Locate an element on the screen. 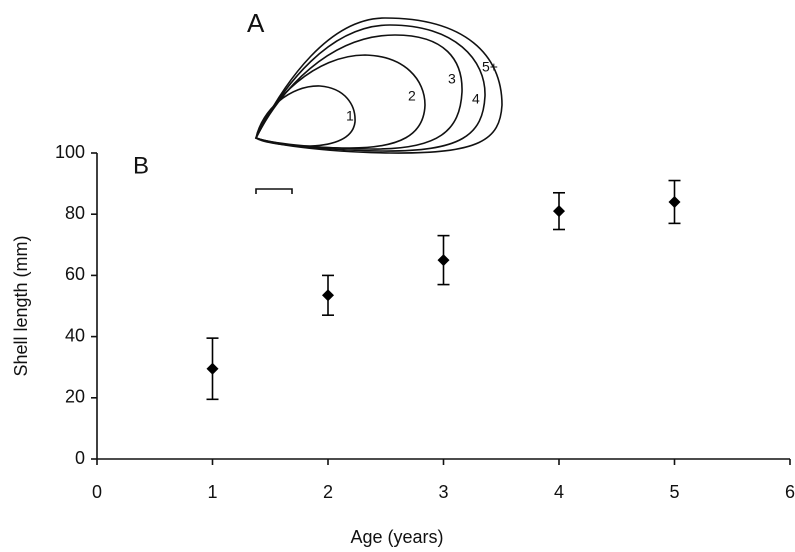  y-axis-label: Shell length (mm) is located at coordinates (21, 305).